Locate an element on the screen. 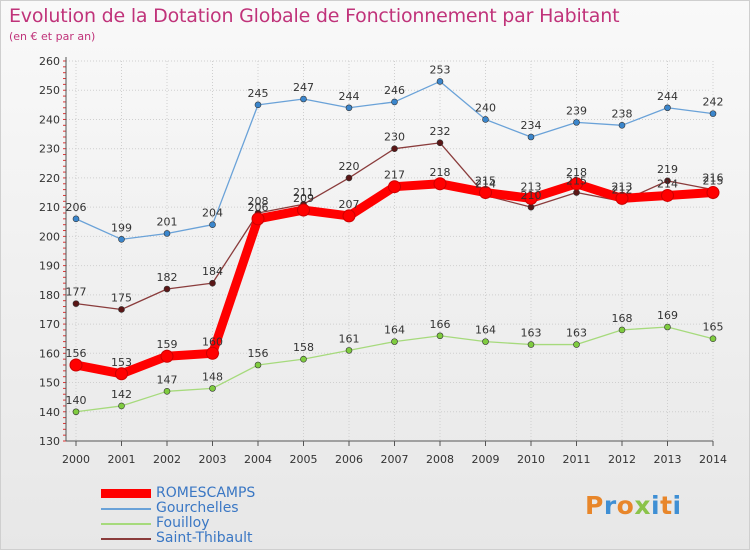  data-label-fouilloy: 163 is located at coordinates (576, 333).